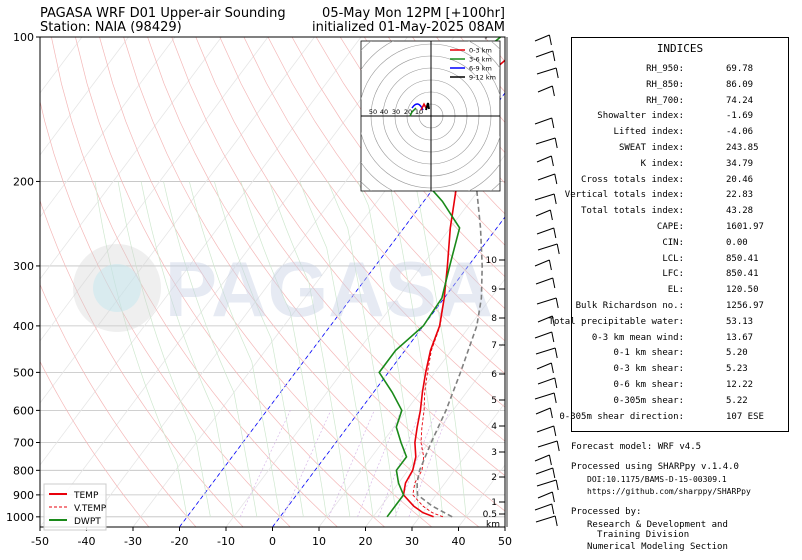 This screenshot has width=802, height=560. What do you see at coordinates (657, 479) in the screenshot?
I see `footer-doi: DOI:10.1175/BAMS-D-15-00309.1` at bounding box center [657, 479].